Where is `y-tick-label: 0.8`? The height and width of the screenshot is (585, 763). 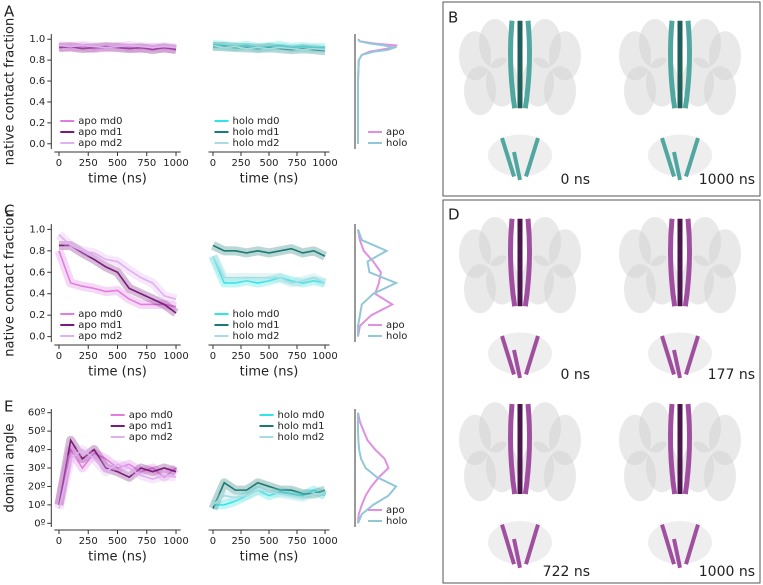 y-tick-label: 0.8 is located at coordinates (37, 251).